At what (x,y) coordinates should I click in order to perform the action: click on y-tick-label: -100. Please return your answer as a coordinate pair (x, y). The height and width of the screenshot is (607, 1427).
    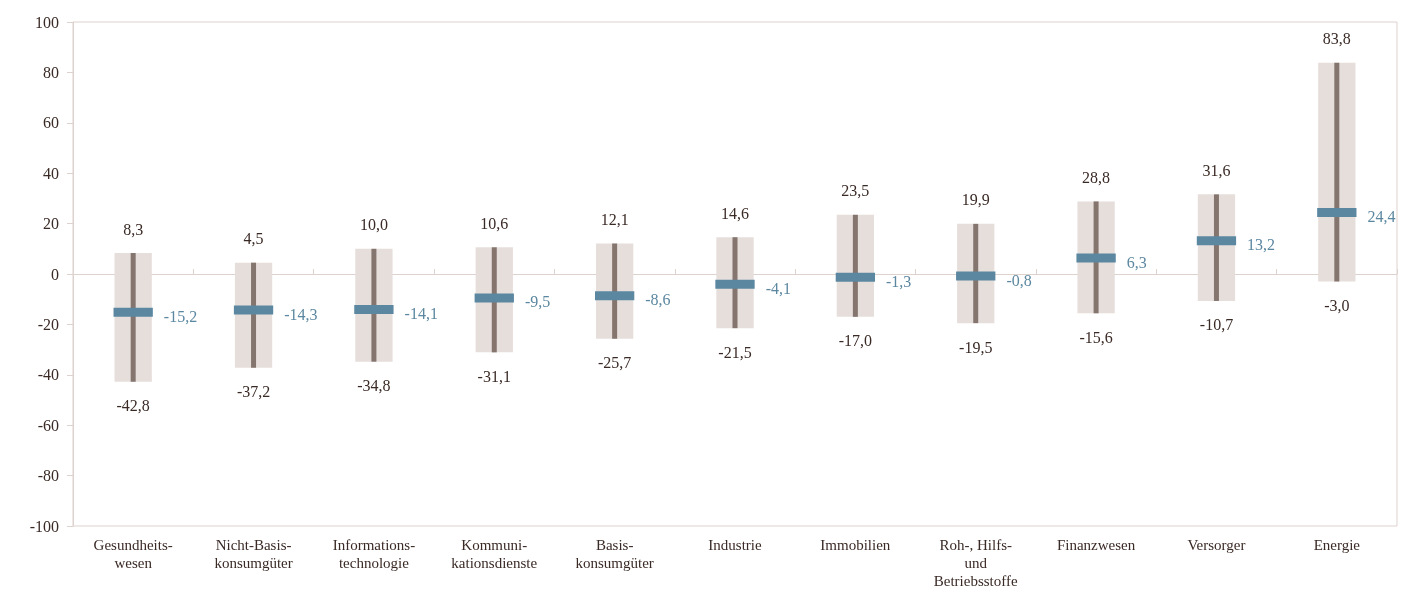
    Looking at the image, I should click on (44, 526).